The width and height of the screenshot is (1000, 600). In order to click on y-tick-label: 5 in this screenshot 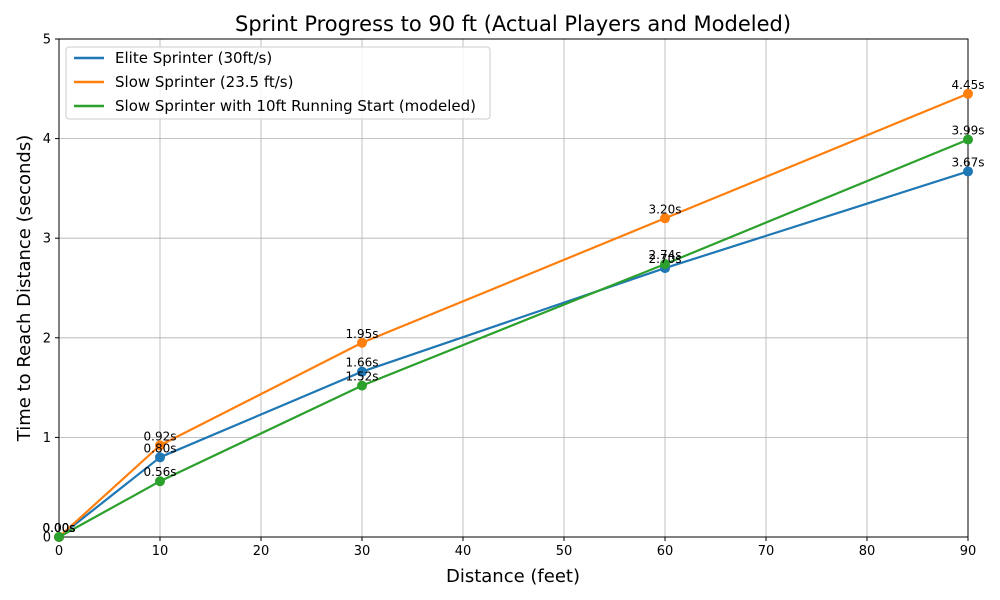, I will do `click(47, 40)`.